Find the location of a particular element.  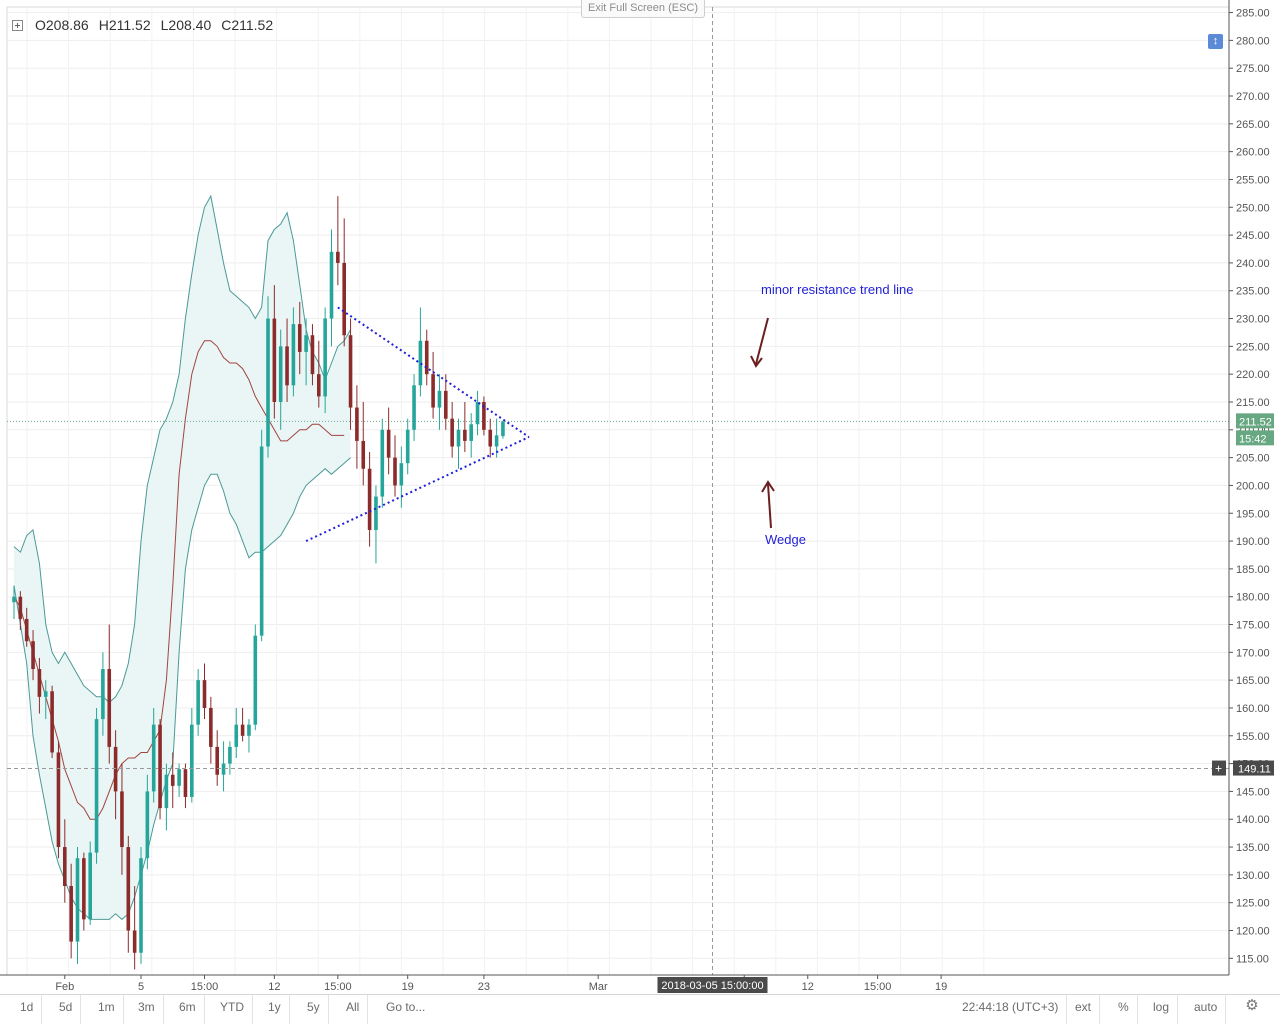

period-1d-button: 1d is located at coordinates (27, 1009).